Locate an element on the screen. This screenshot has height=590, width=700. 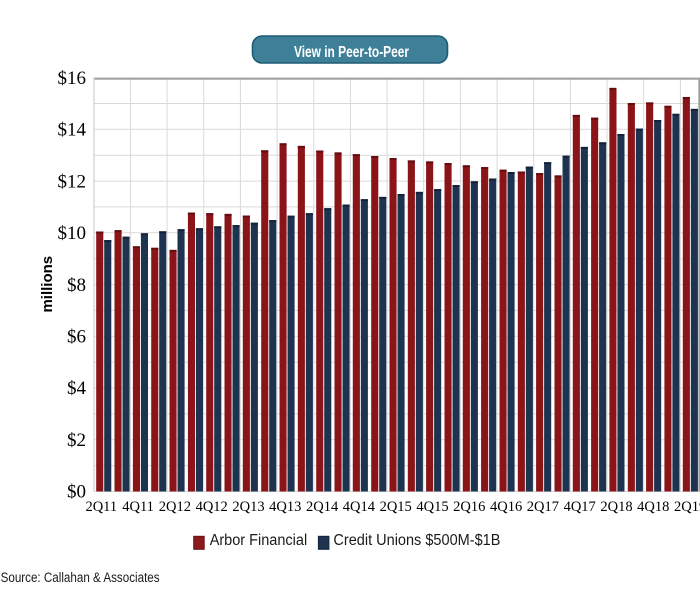
svg-text: 2Q19 is located at coordinates (687, 507).